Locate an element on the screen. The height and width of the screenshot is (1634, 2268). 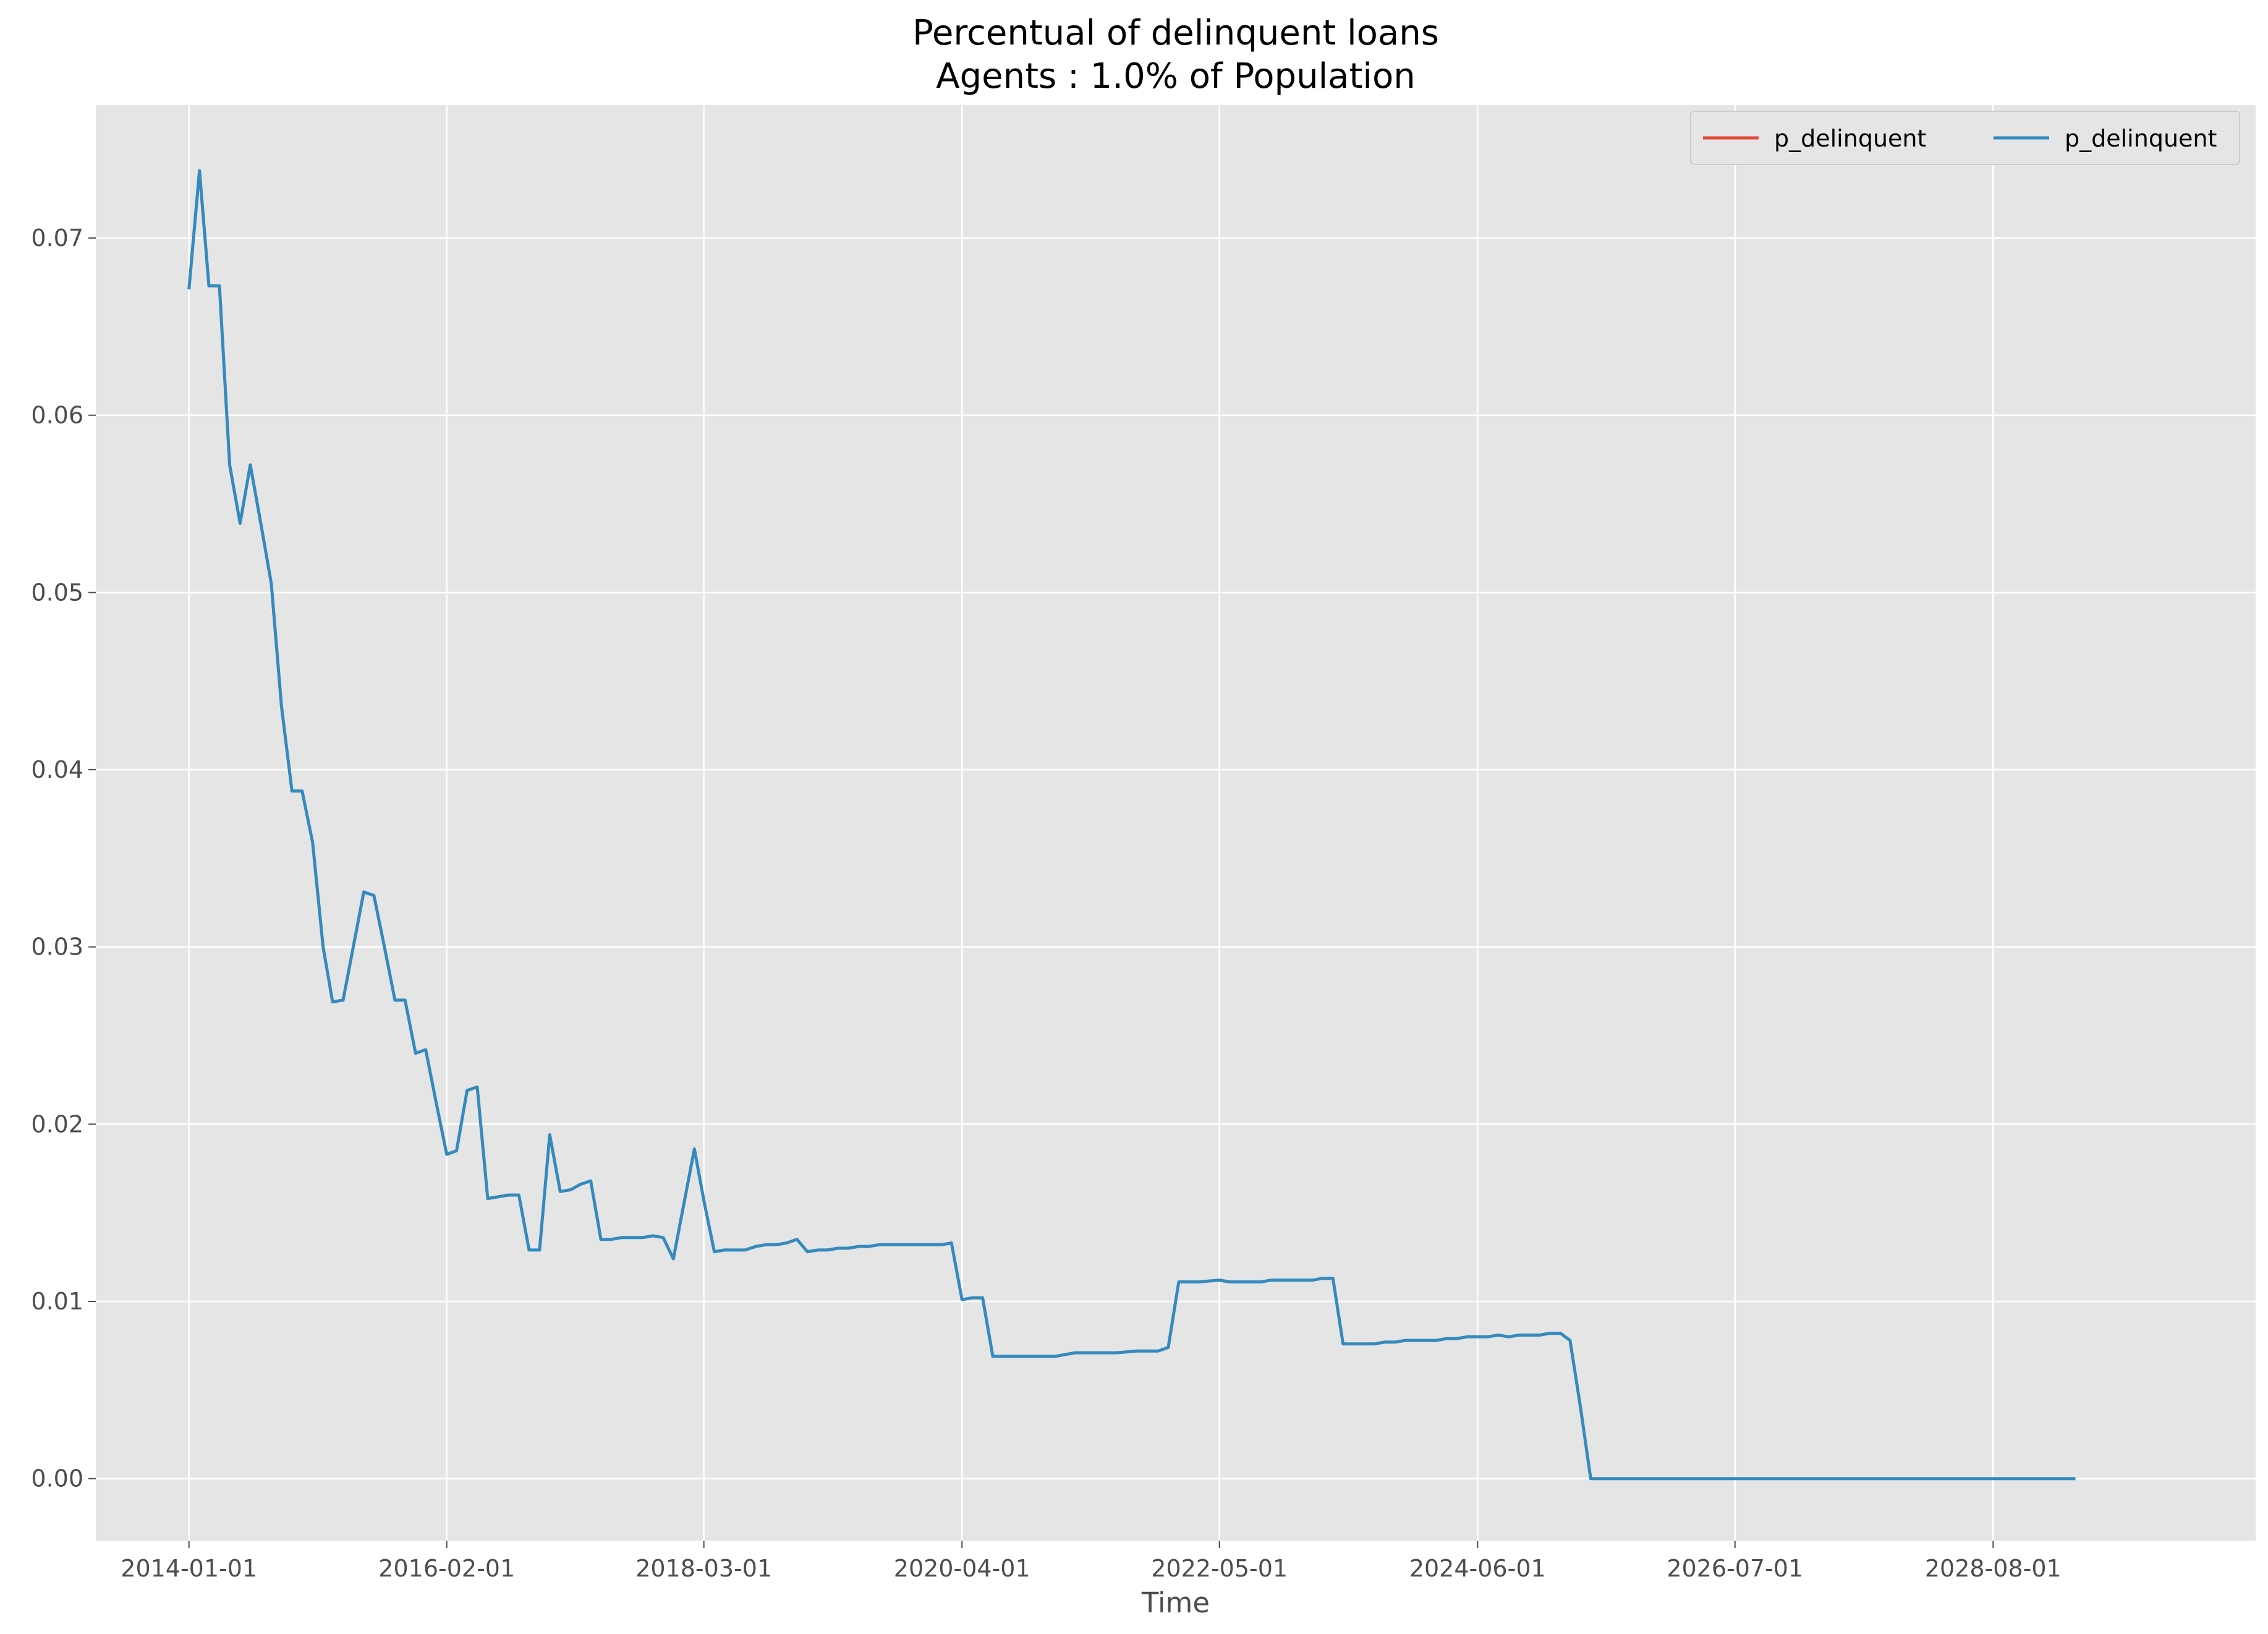
legend-label-series-2: p_delinquent is located at coordinates (2141, 138).